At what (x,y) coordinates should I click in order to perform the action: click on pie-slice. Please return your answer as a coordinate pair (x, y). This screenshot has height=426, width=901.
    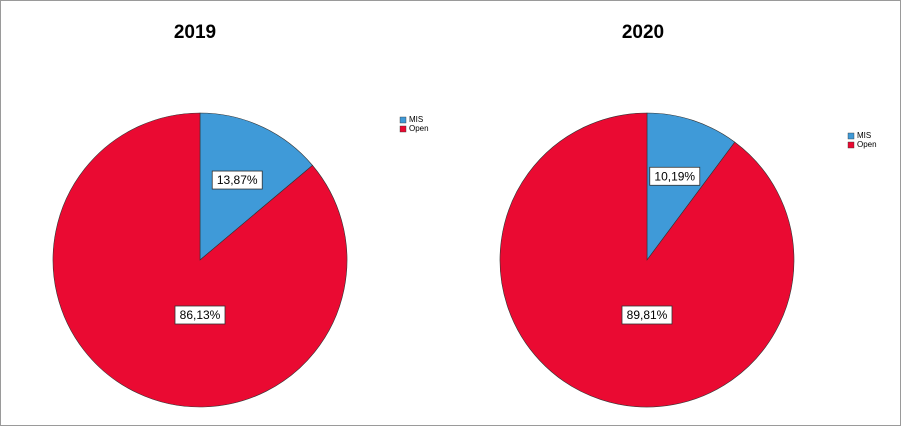
    Looking at the image, I should click on (691, 186).